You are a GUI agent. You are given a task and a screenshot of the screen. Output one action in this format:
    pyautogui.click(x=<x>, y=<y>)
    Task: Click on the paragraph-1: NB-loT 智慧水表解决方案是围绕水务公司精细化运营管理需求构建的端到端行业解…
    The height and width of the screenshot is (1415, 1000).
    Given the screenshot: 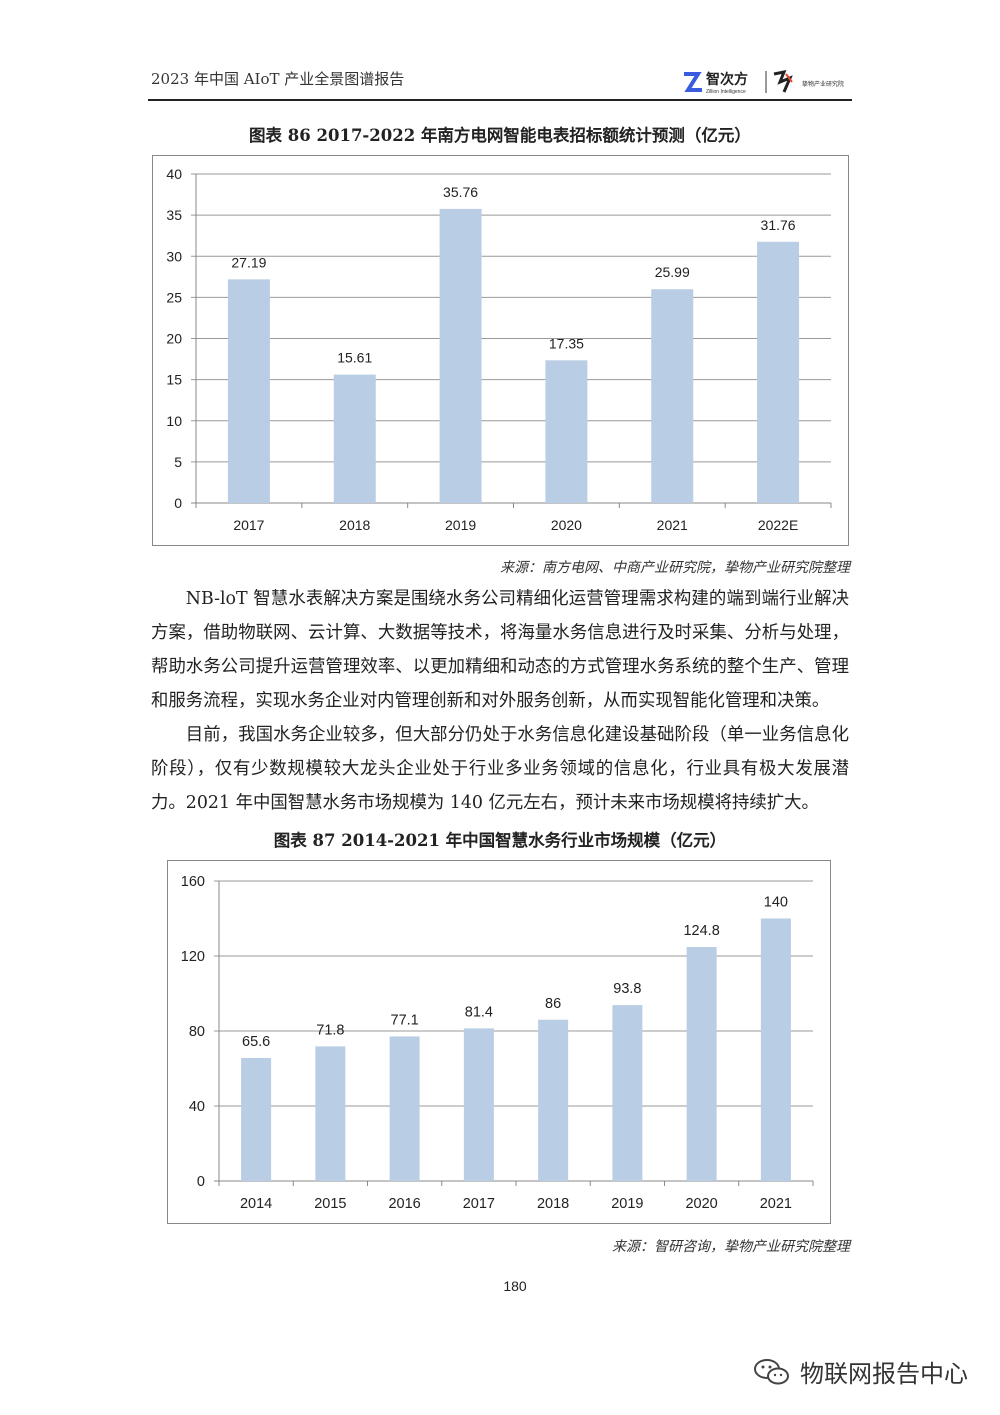 What is the action you would take?
    pyautogui.click(x=500, y=650)
    